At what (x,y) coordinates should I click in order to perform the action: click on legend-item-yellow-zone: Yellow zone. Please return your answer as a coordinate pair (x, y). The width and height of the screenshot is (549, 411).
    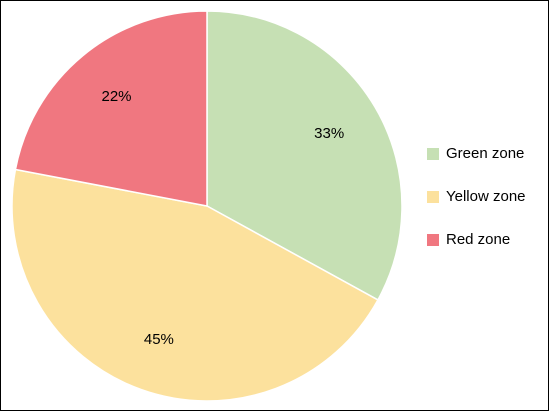
    Looking at the image, I should click on (476, 196).